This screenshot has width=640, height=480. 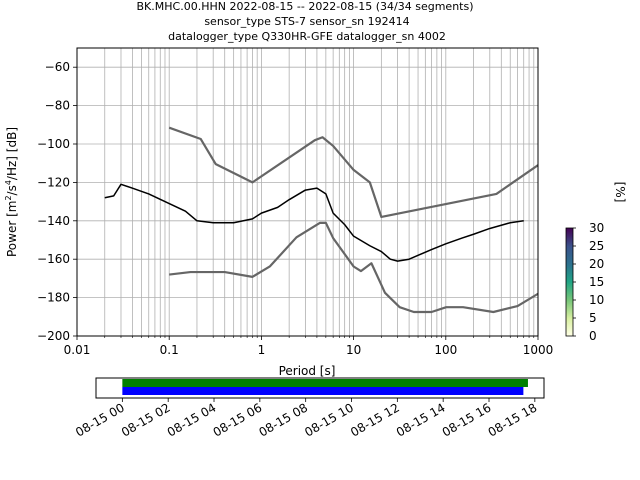 What do you see at coordinates (53, 336) in the screenshot?
I see `y-tick-label: −200` at bounding box center [53, 336].